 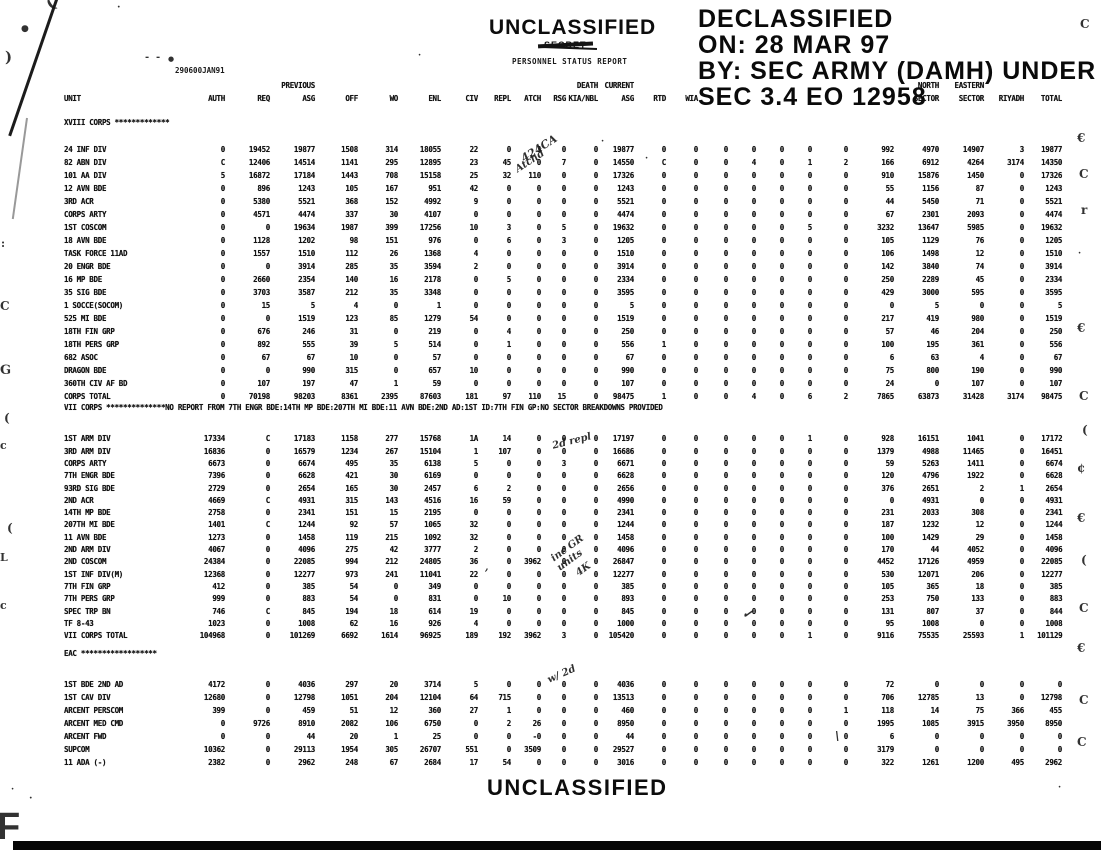 What do you see at coordinates (504, 697) in the screenshot?
I see `value-cell: 715` at bounding box center [504, 697].